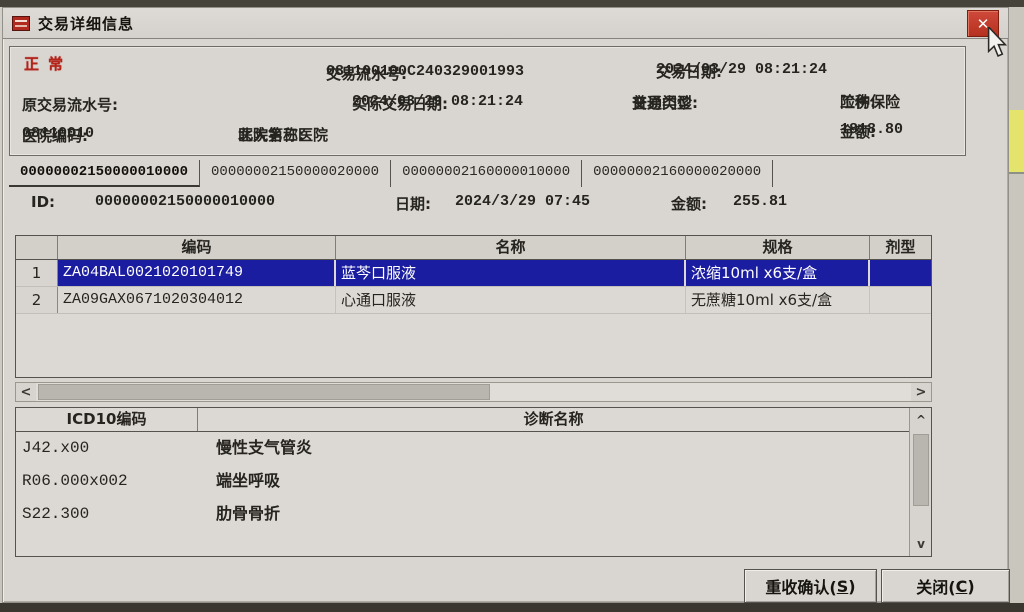 The height and width of the screenshot is (612, 1024). Describe the element at coordinates (983, 23) in the screenshot. I see `close-icon: ✕` at that location.